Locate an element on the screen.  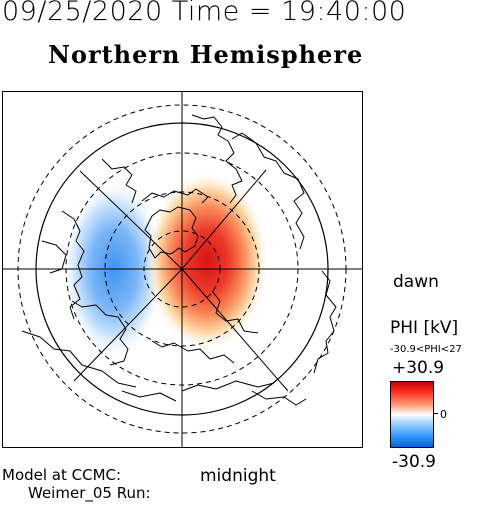
meridian-sw is located at coordinates (128, 325).